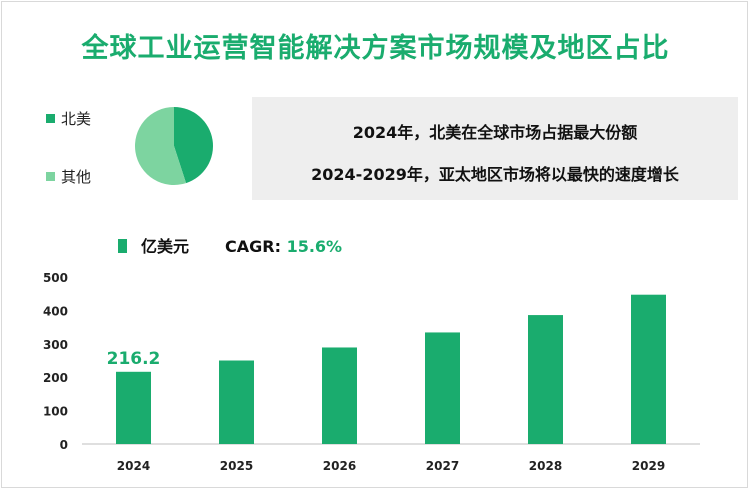 The image size is (751, 491). Describe the element at coordinates (339, 466) in the screenshot. I see `x-tick-label: 2026` at that location.